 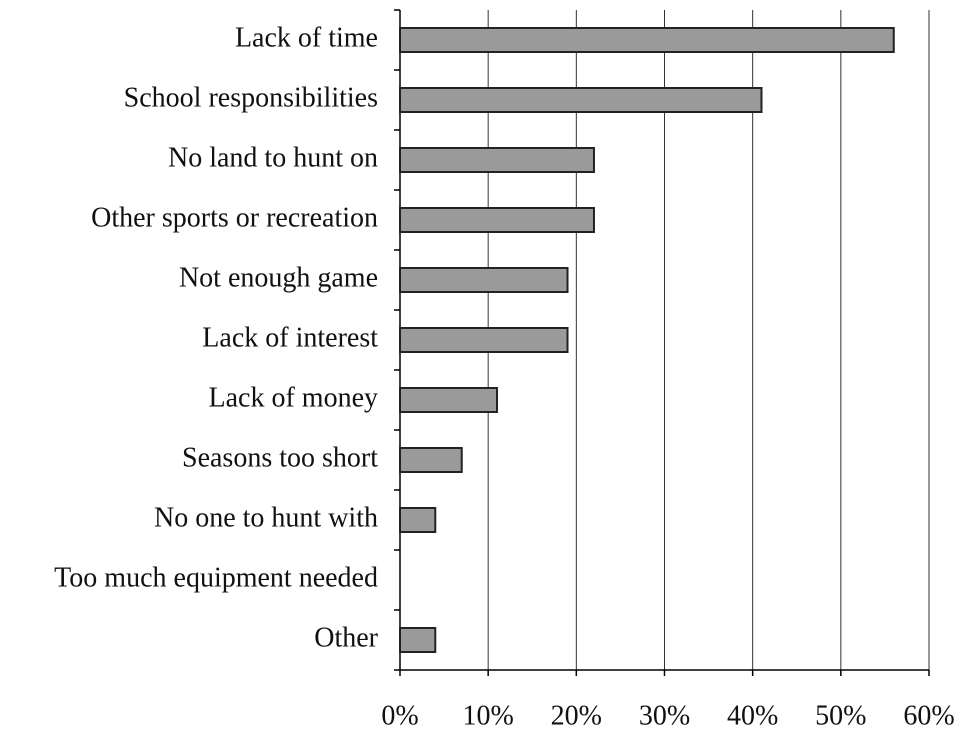 I want to click on x-tick-label: 20%, so click(x=576, y=715).